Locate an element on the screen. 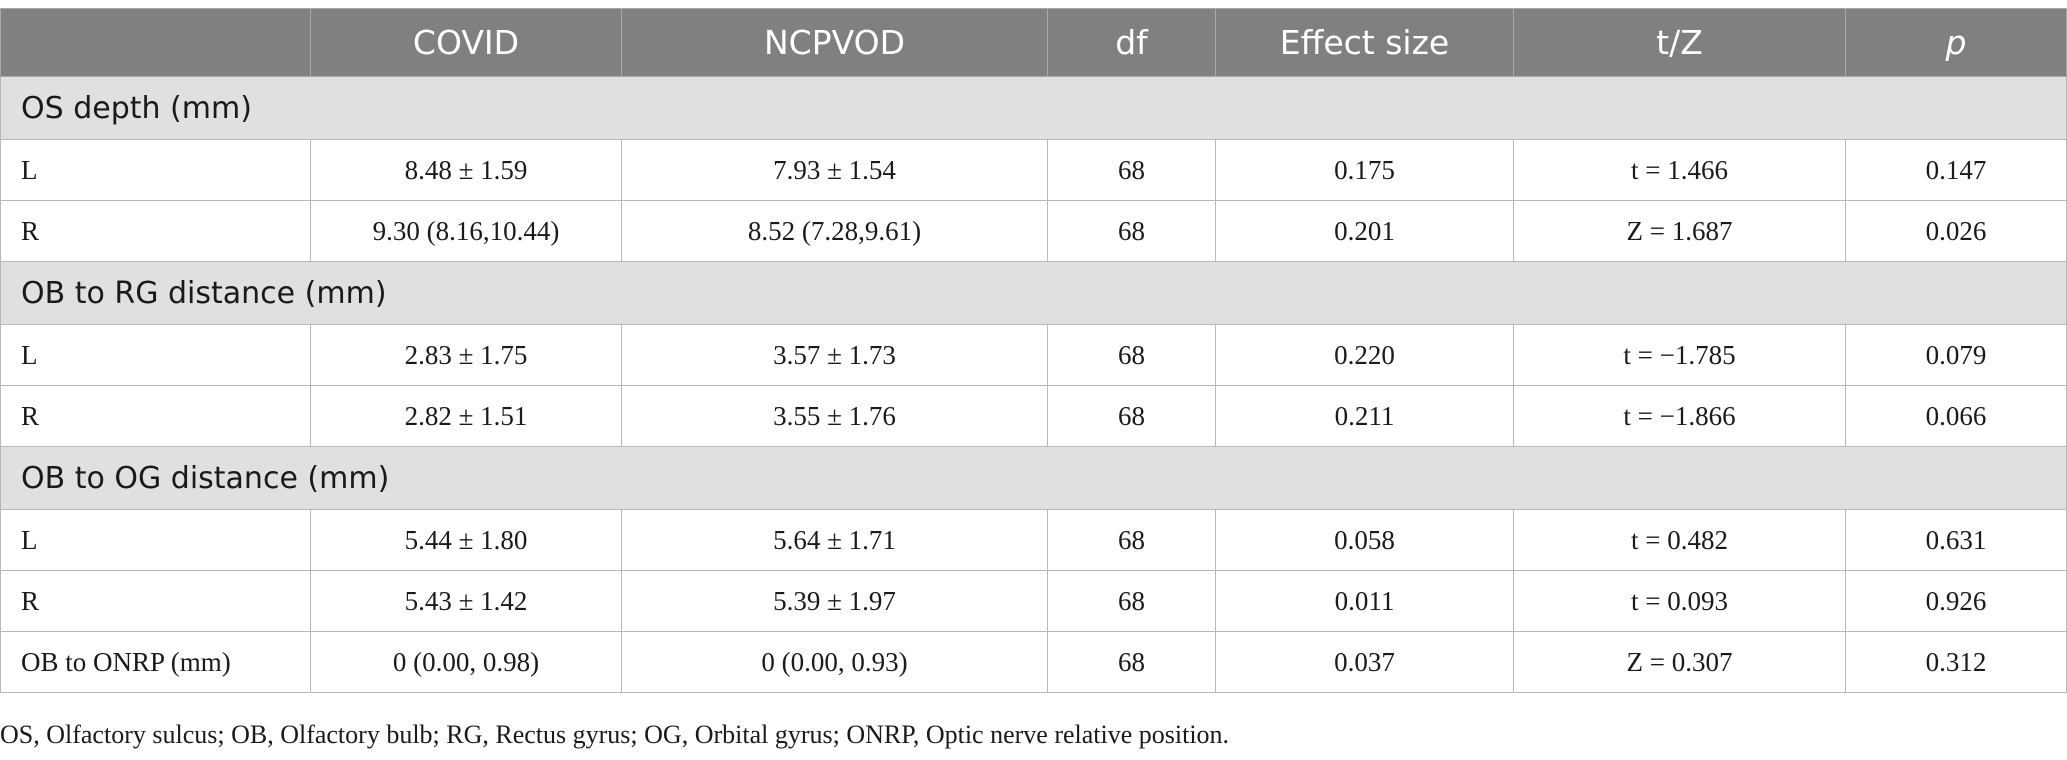 Image resolution: width=2067 pixels, height=760 pixels. cell-covid: 5.43 ± 1.42 is located at coordinates (466, 601).